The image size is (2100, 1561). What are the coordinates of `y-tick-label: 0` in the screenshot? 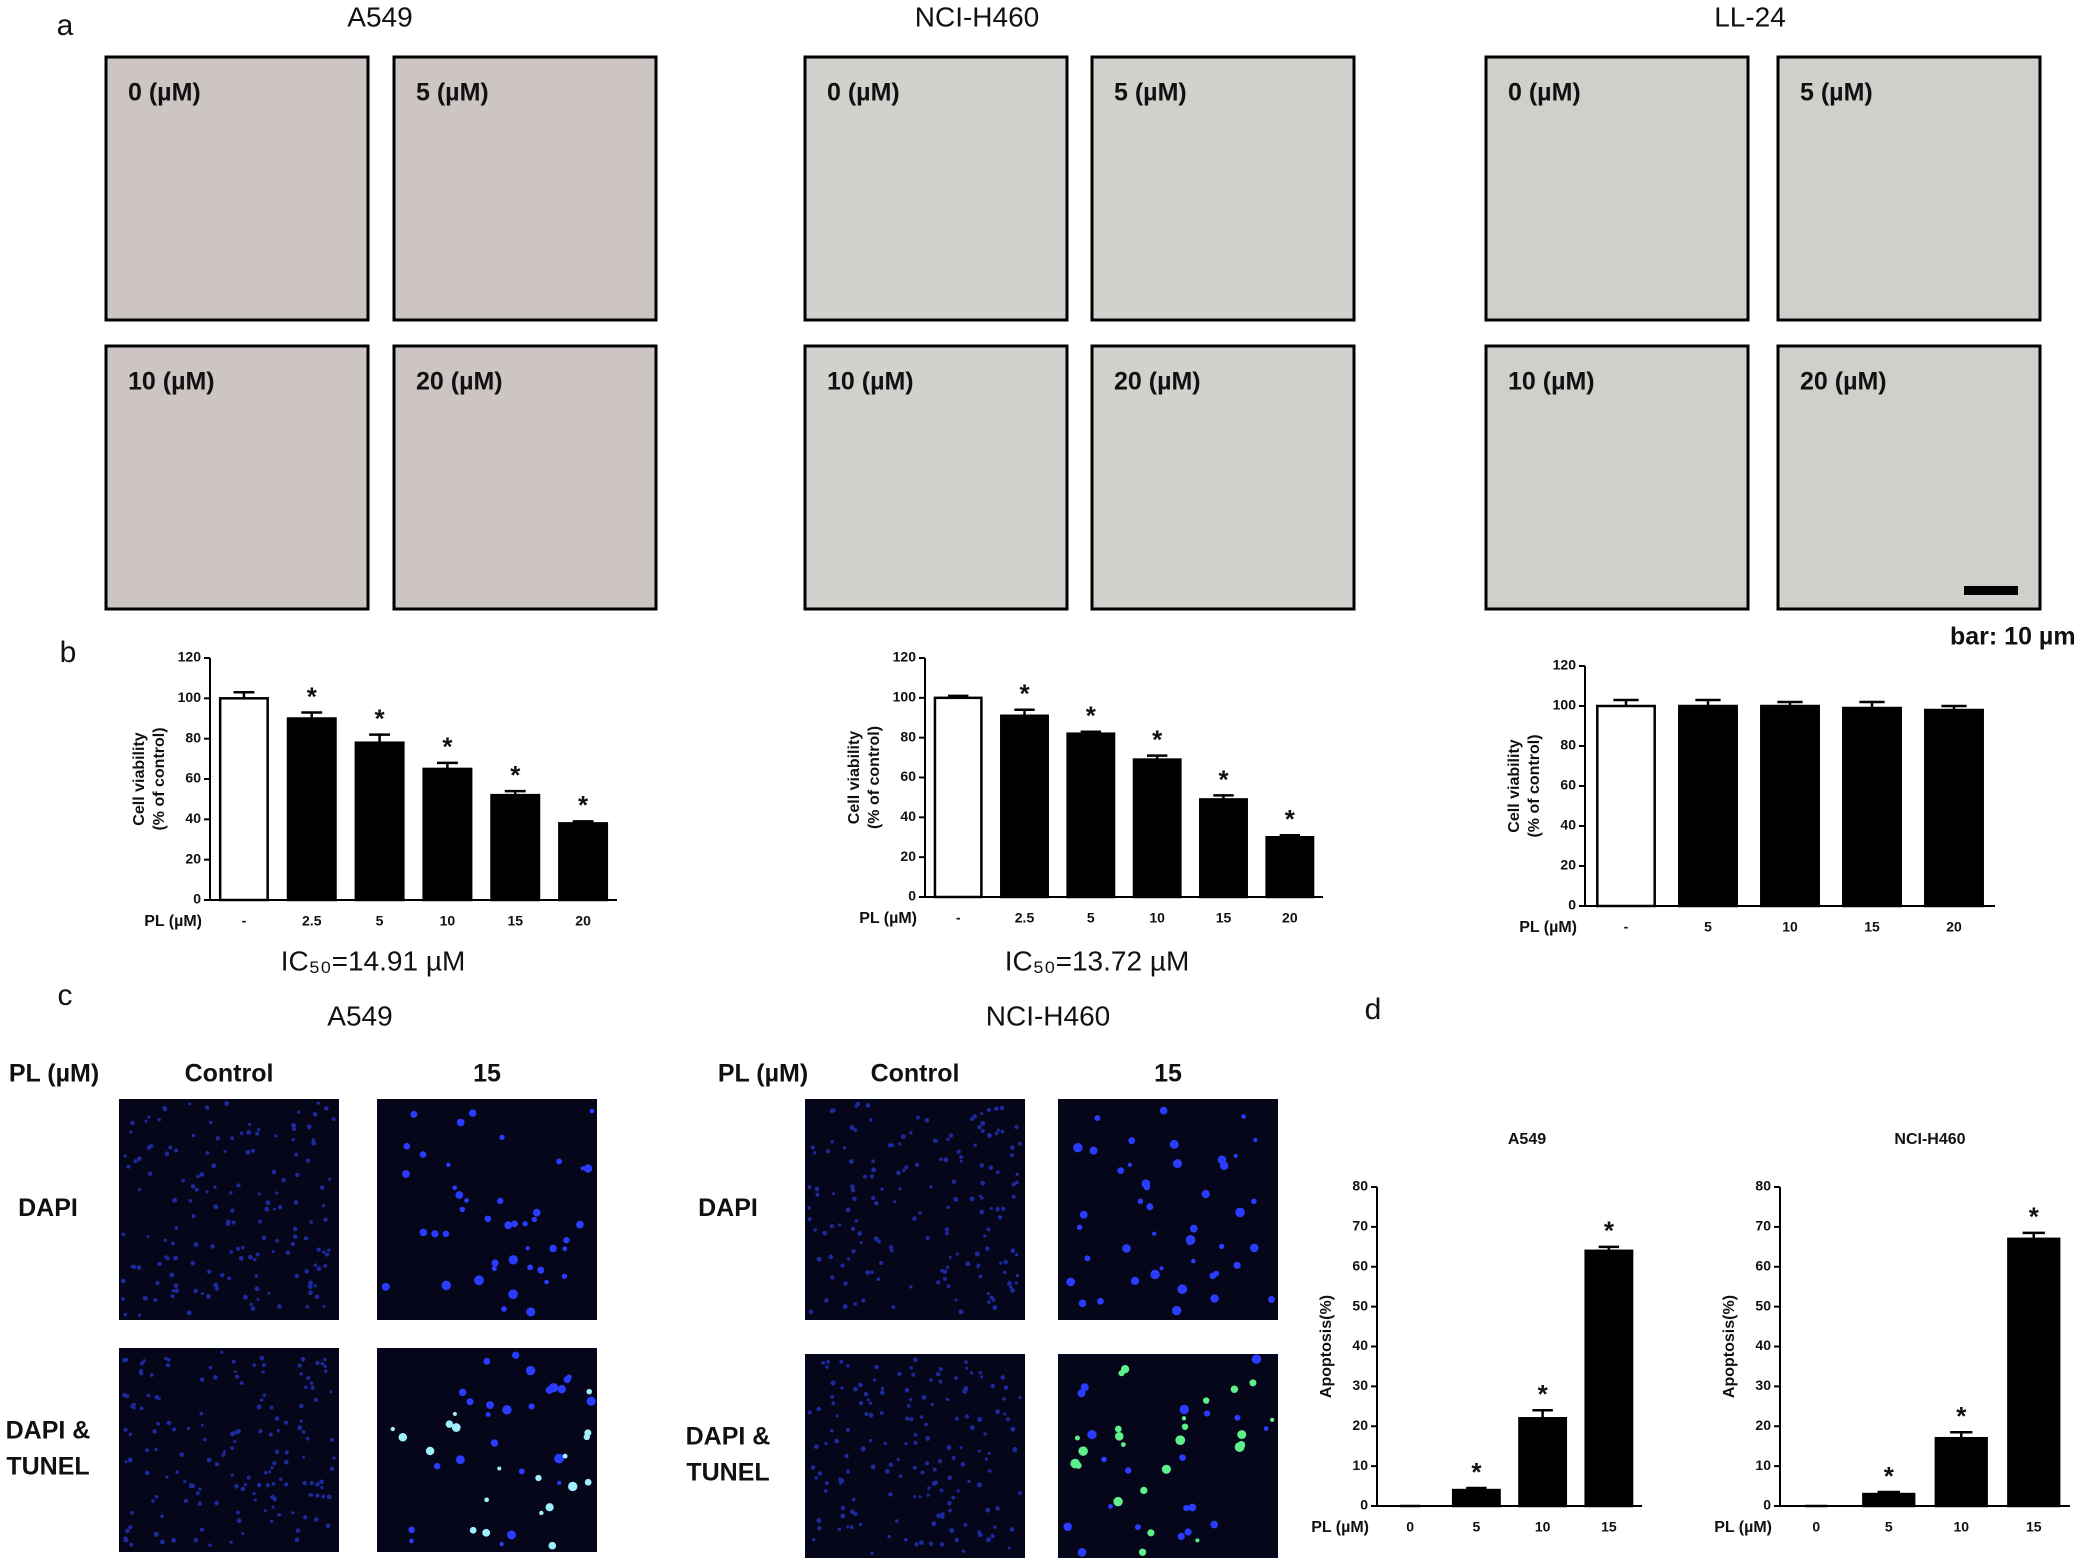 It's located at (1364, 1505).